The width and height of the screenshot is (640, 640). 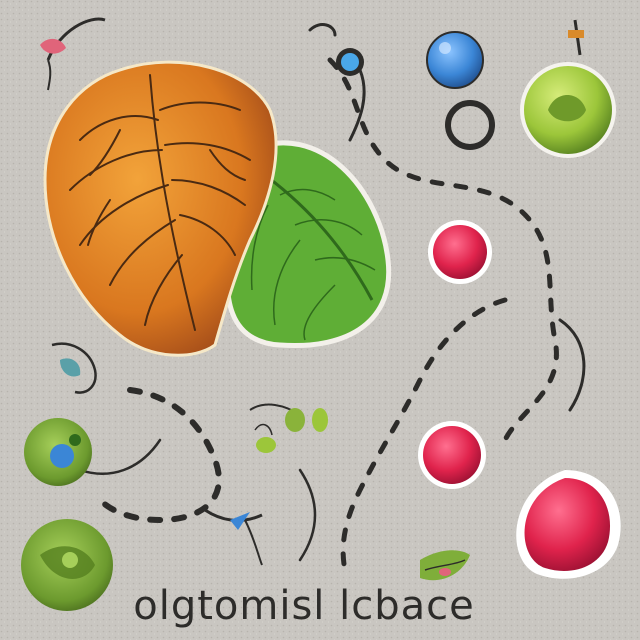 What do you see at coordinates (74, 368) in the screenshot?
I see `swirl-creature` at bounding box center [74, 368].